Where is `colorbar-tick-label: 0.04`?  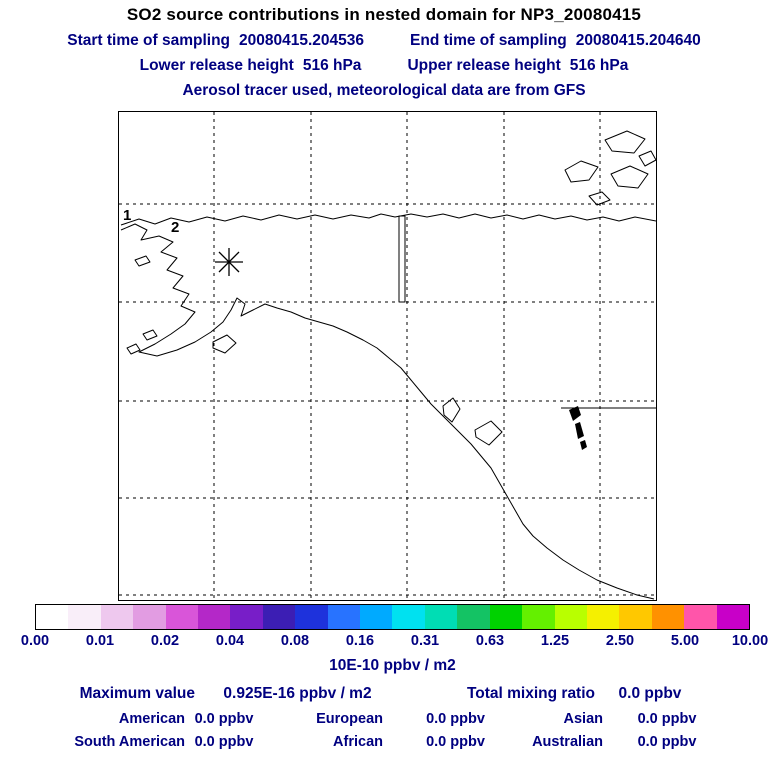
colorbar-tick-label: 0.04 is located at coordinates (230, 641).